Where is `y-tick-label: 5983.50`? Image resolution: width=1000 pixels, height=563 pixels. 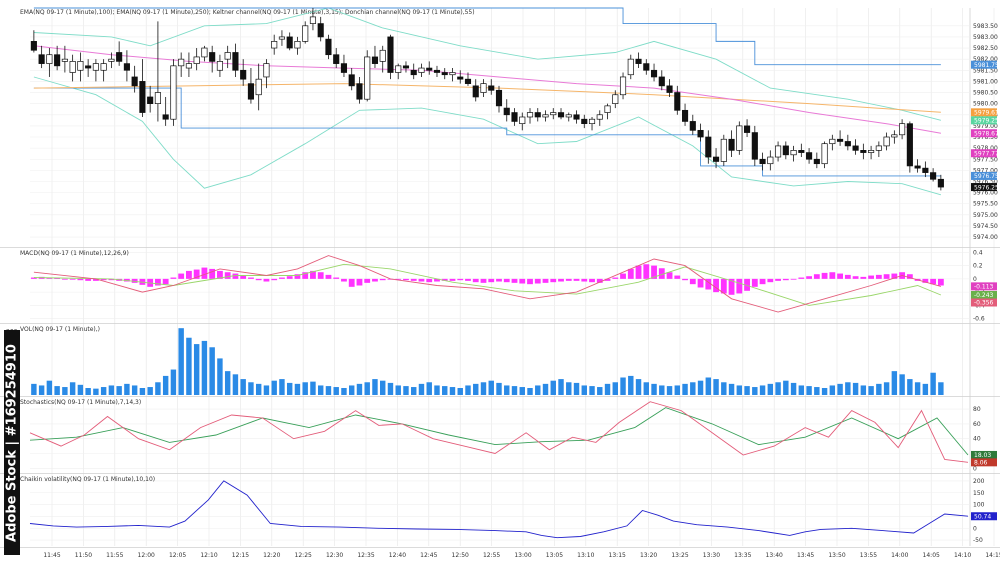
y-tick-label: 5983.50 is located at coordinates (985, 26).